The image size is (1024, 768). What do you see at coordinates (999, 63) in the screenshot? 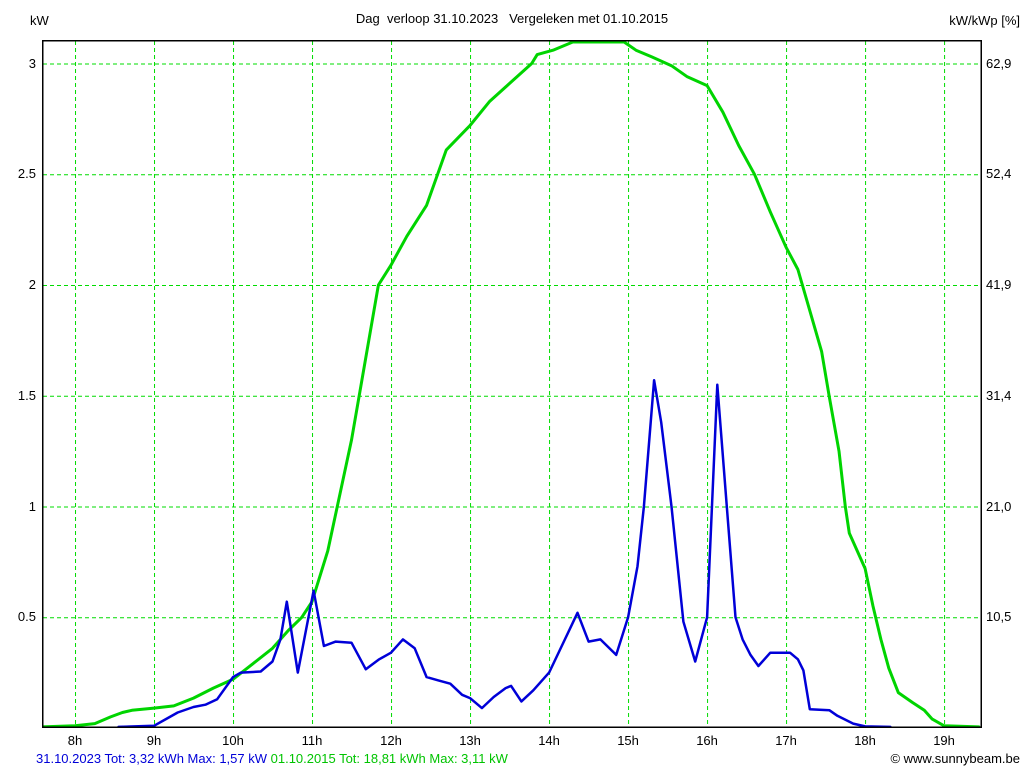
I see `right-tick-label-62,9: 62,9` at bounding box center [999, 63].